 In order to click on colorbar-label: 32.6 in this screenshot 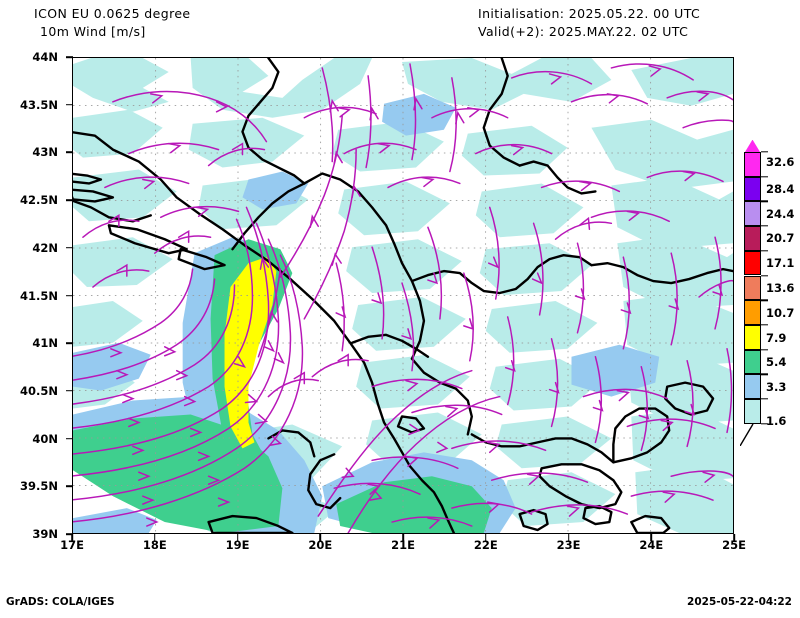, I will do `click(780, 162)`.